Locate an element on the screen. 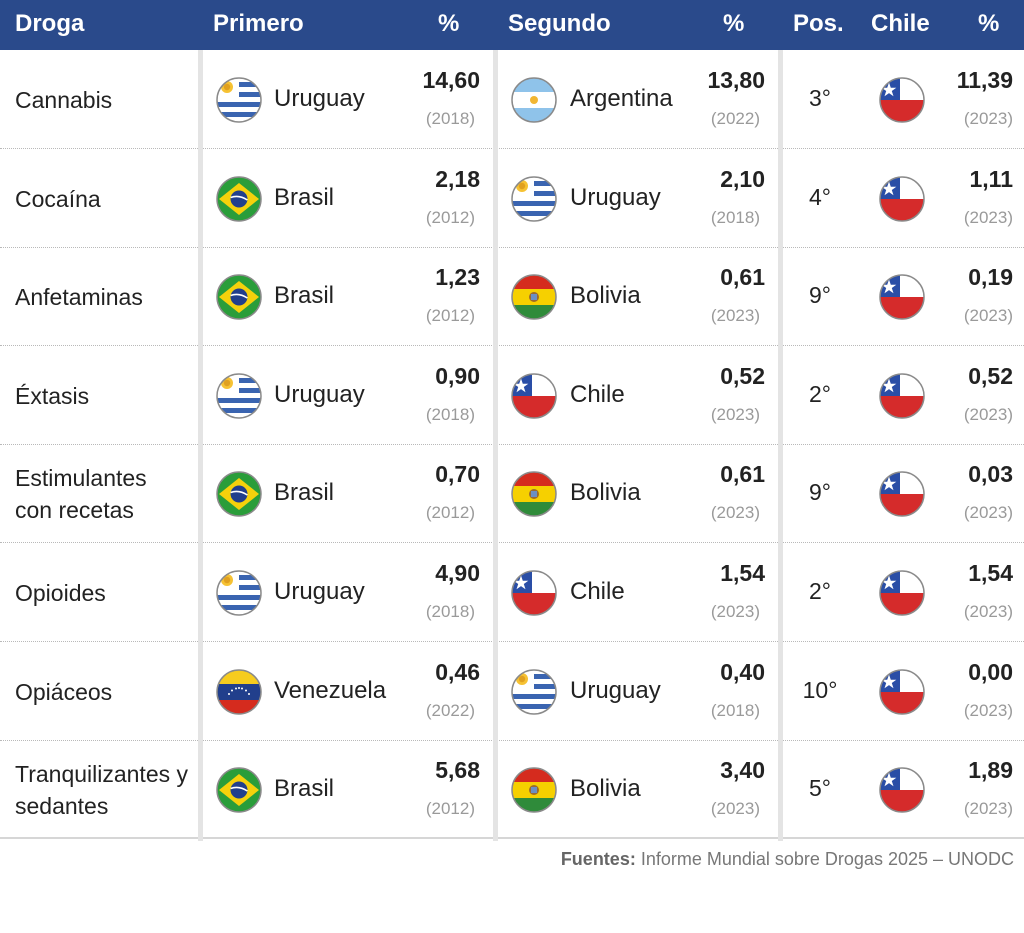 The height and width of the screenshot is (933, 1024). second-year: (2022) is located at coordinates (735, 118).